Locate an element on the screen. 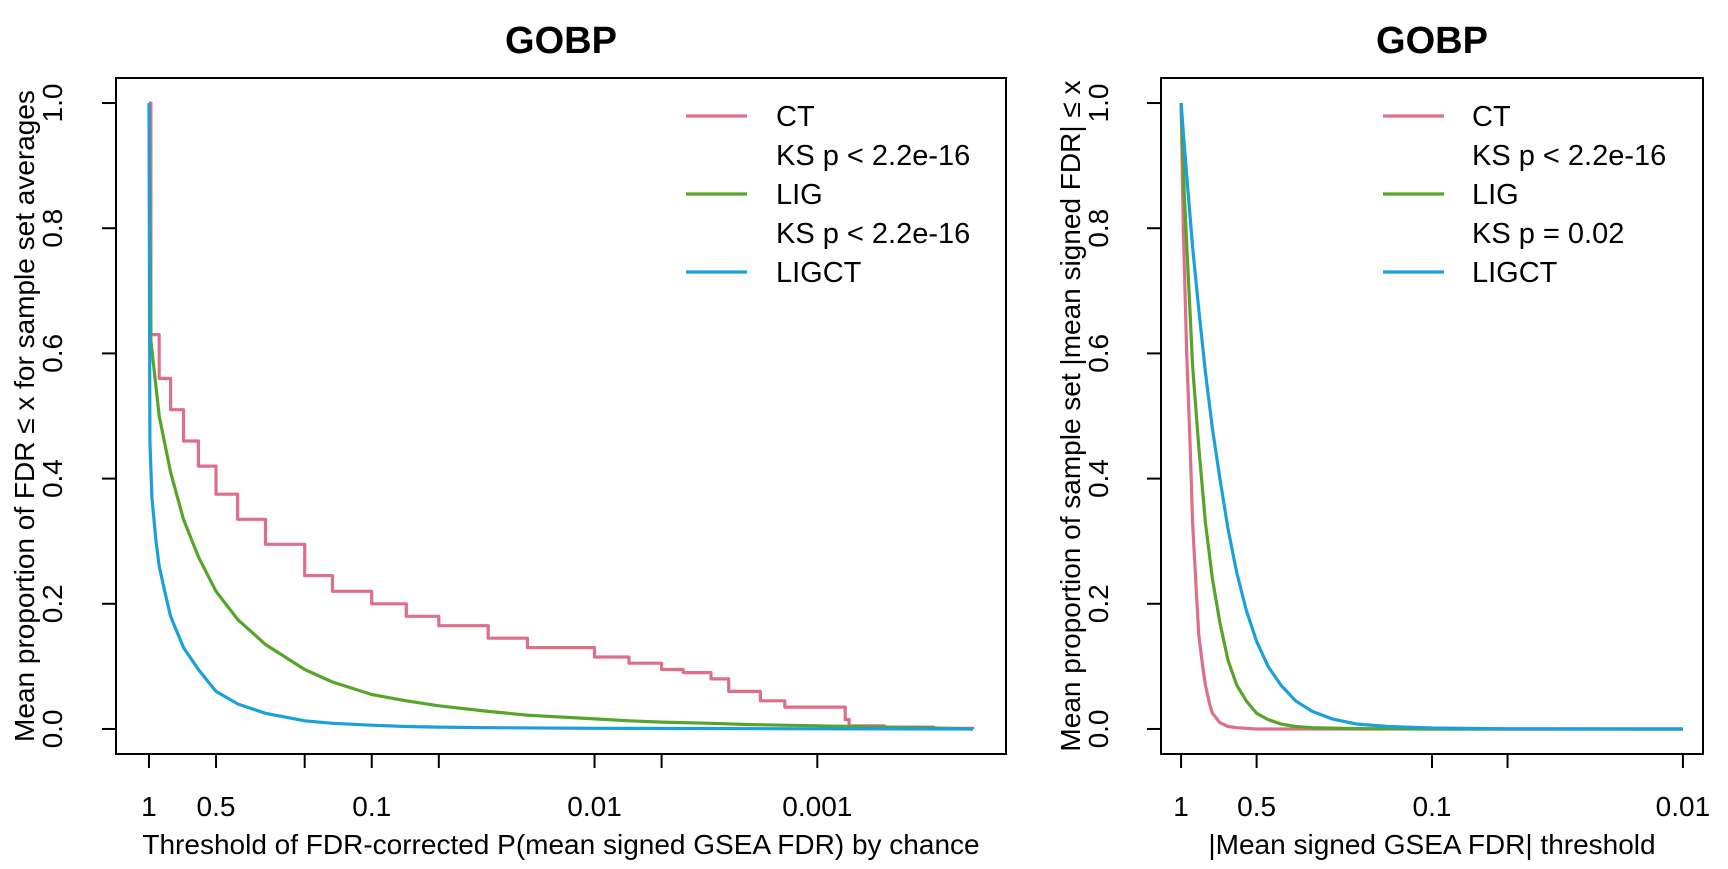  x-tick-label: 0.001 is located at coordinates (817, 806).